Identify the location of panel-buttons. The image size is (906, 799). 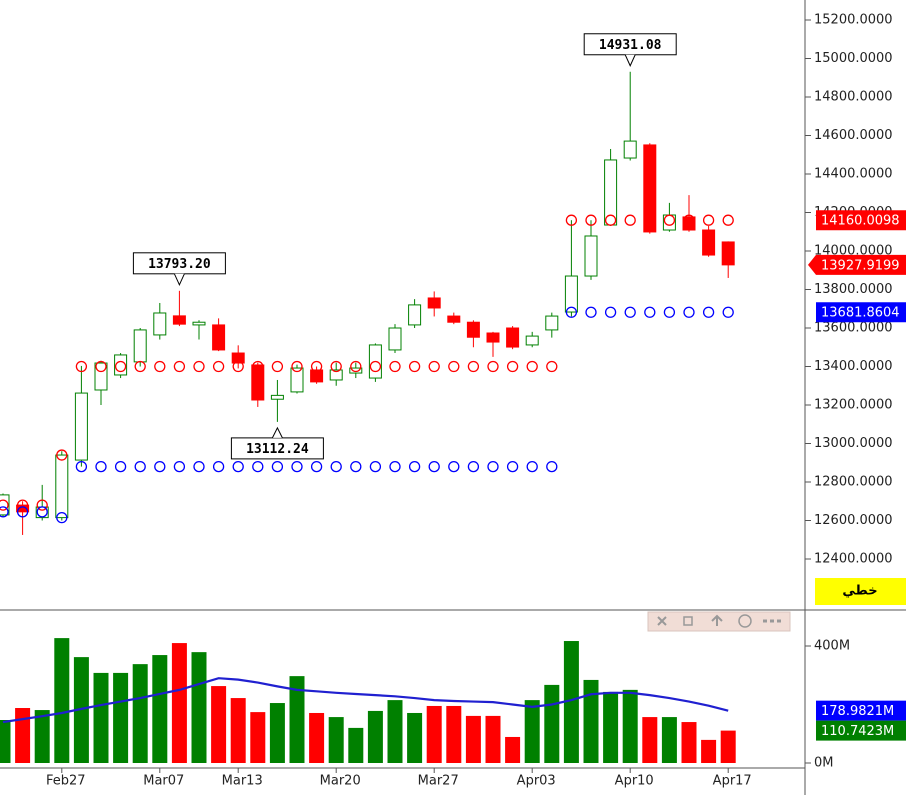
(719, 621).